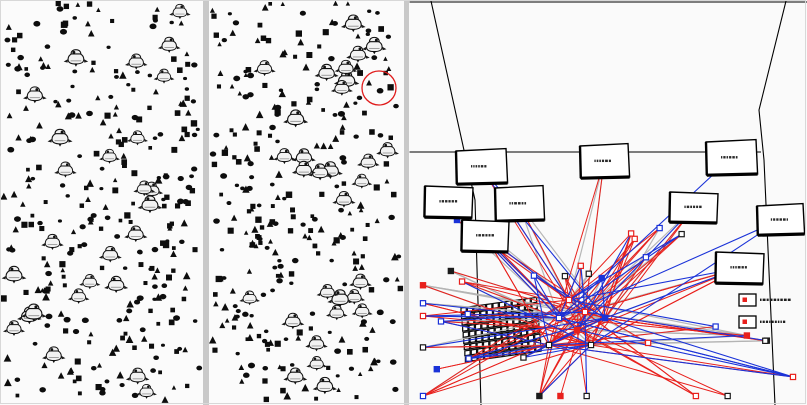  Describe the element at coordinates (764, 311) in the screenshot. I see `legend-layer` at that location.